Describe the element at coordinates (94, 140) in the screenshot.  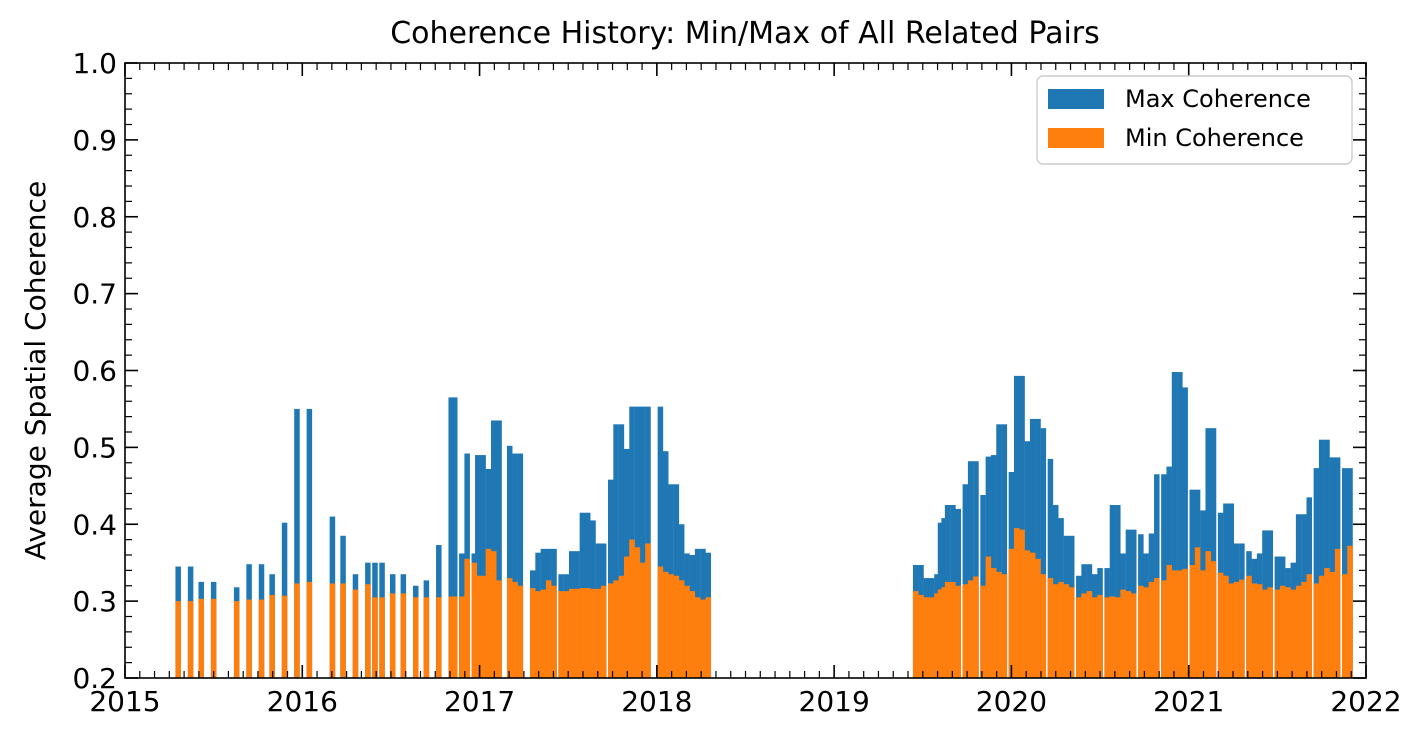
I see `y-tick-label: 0.9` at that location.